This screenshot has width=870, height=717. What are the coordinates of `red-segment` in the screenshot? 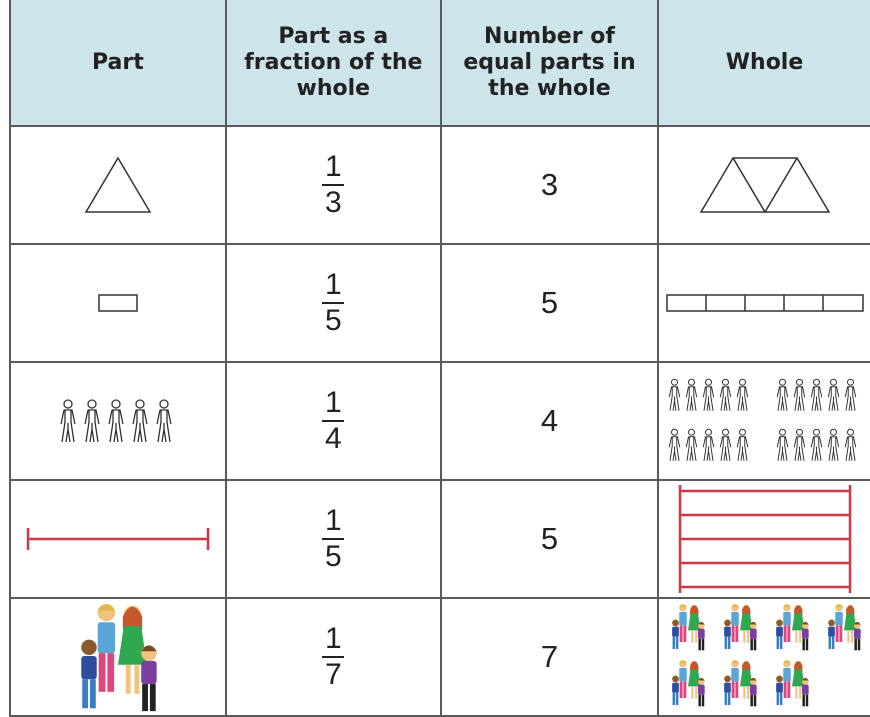 It's located at (118, 539).